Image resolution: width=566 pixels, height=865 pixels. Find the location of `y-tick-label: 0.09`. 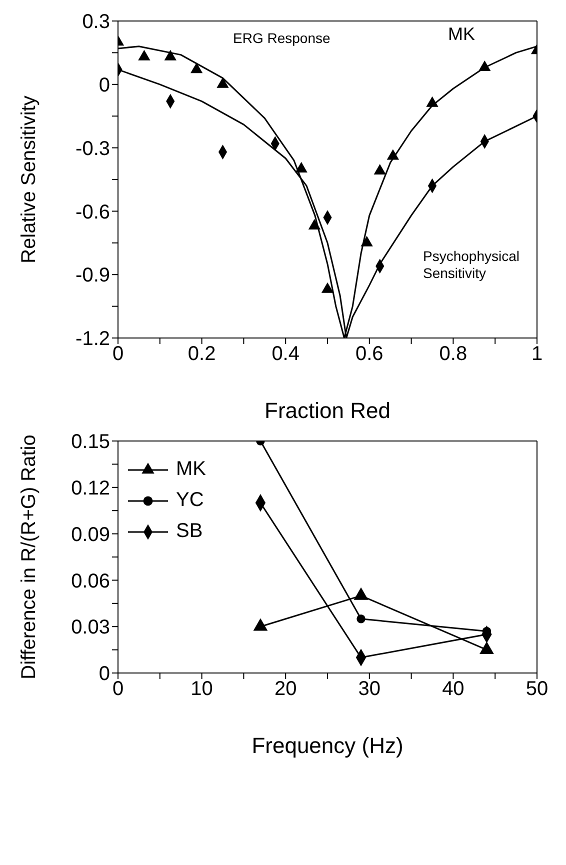

y-tick-label: 0.09 is located at coordinates (90, 535).